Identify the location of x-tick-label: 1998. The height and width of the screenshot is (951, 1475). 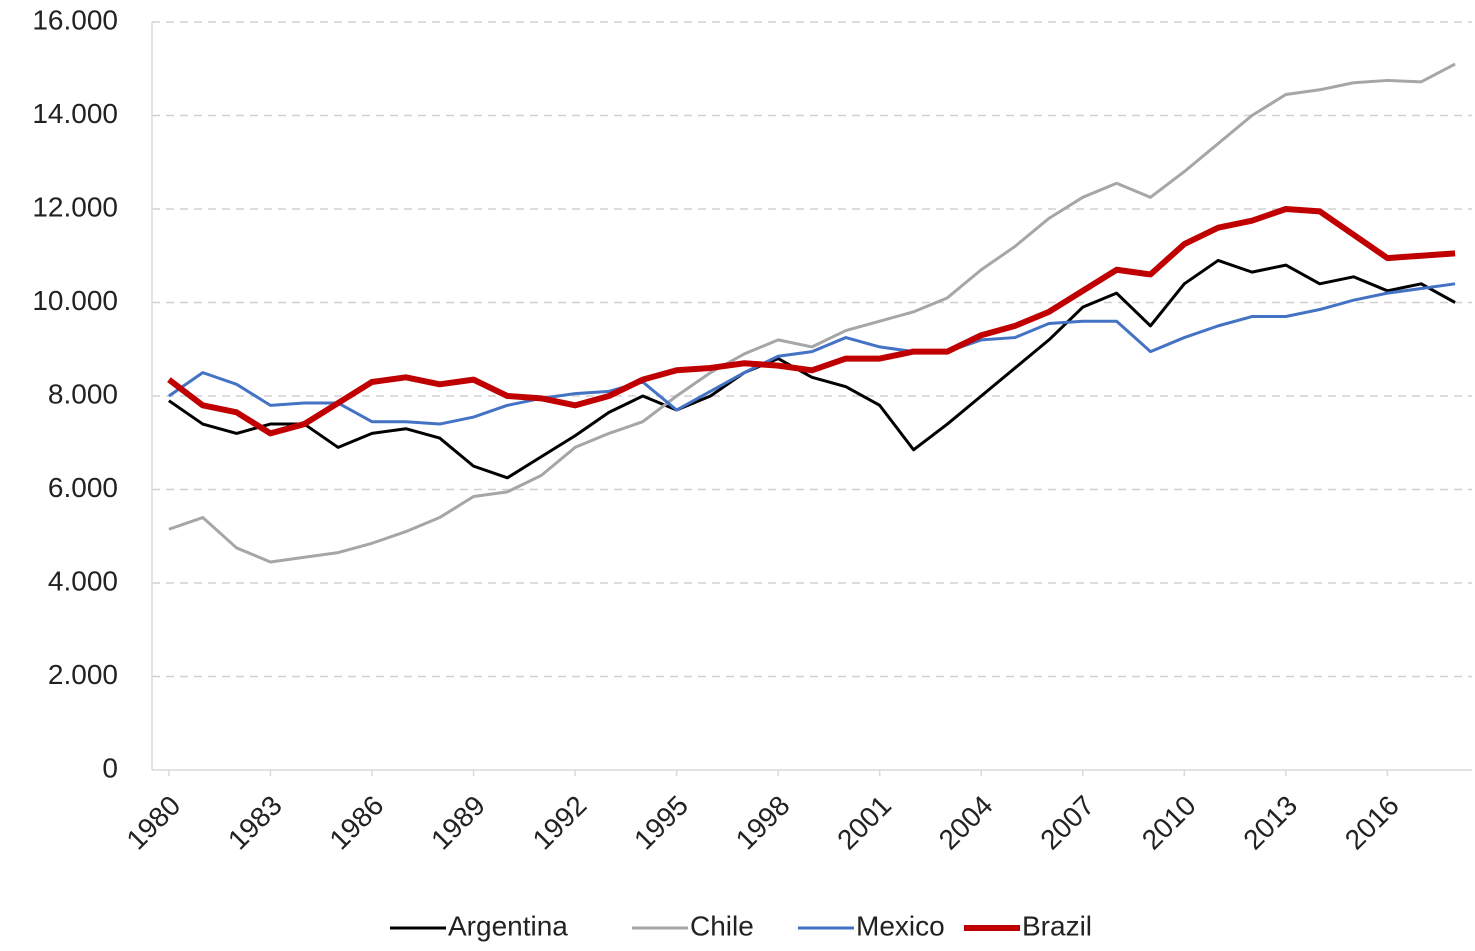
(763, 823).